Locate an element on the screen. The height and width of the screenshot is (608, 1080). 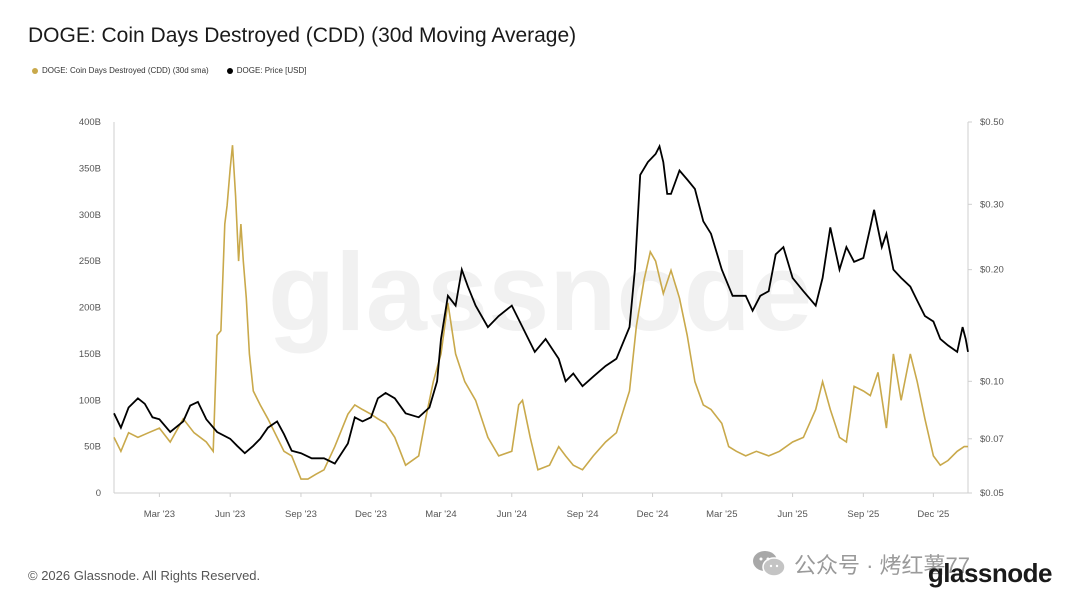
y-left-tick-label: 250B is located at coordinates (90, 261).